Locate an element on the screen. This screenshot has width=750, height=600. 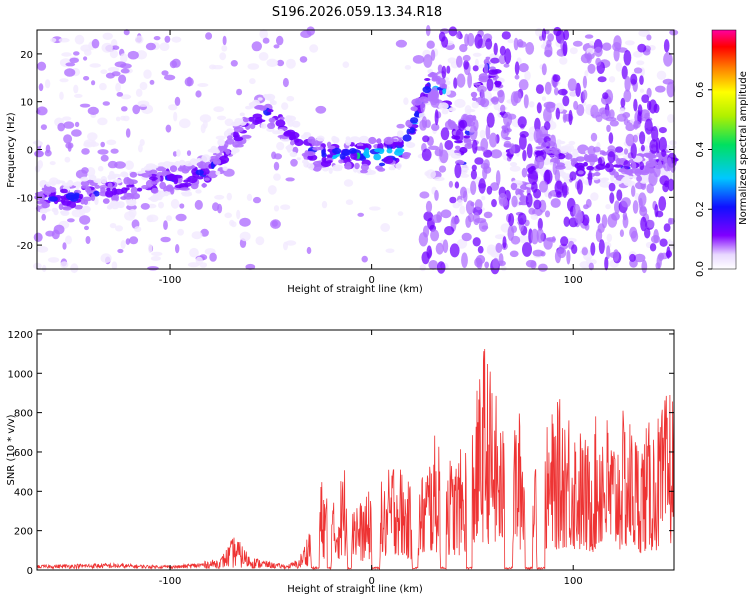
y-tick-label: 0 is located at coordinates (30, 151).